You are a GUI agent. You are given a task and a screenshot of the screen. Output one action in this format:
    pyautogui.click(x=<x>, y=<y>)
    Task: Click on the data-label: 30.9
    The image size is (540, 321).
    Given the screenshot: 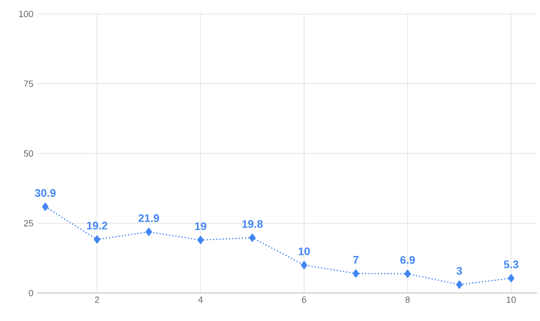 What is the action you would take?
    pyautogui.click(x=45, y=193)
    